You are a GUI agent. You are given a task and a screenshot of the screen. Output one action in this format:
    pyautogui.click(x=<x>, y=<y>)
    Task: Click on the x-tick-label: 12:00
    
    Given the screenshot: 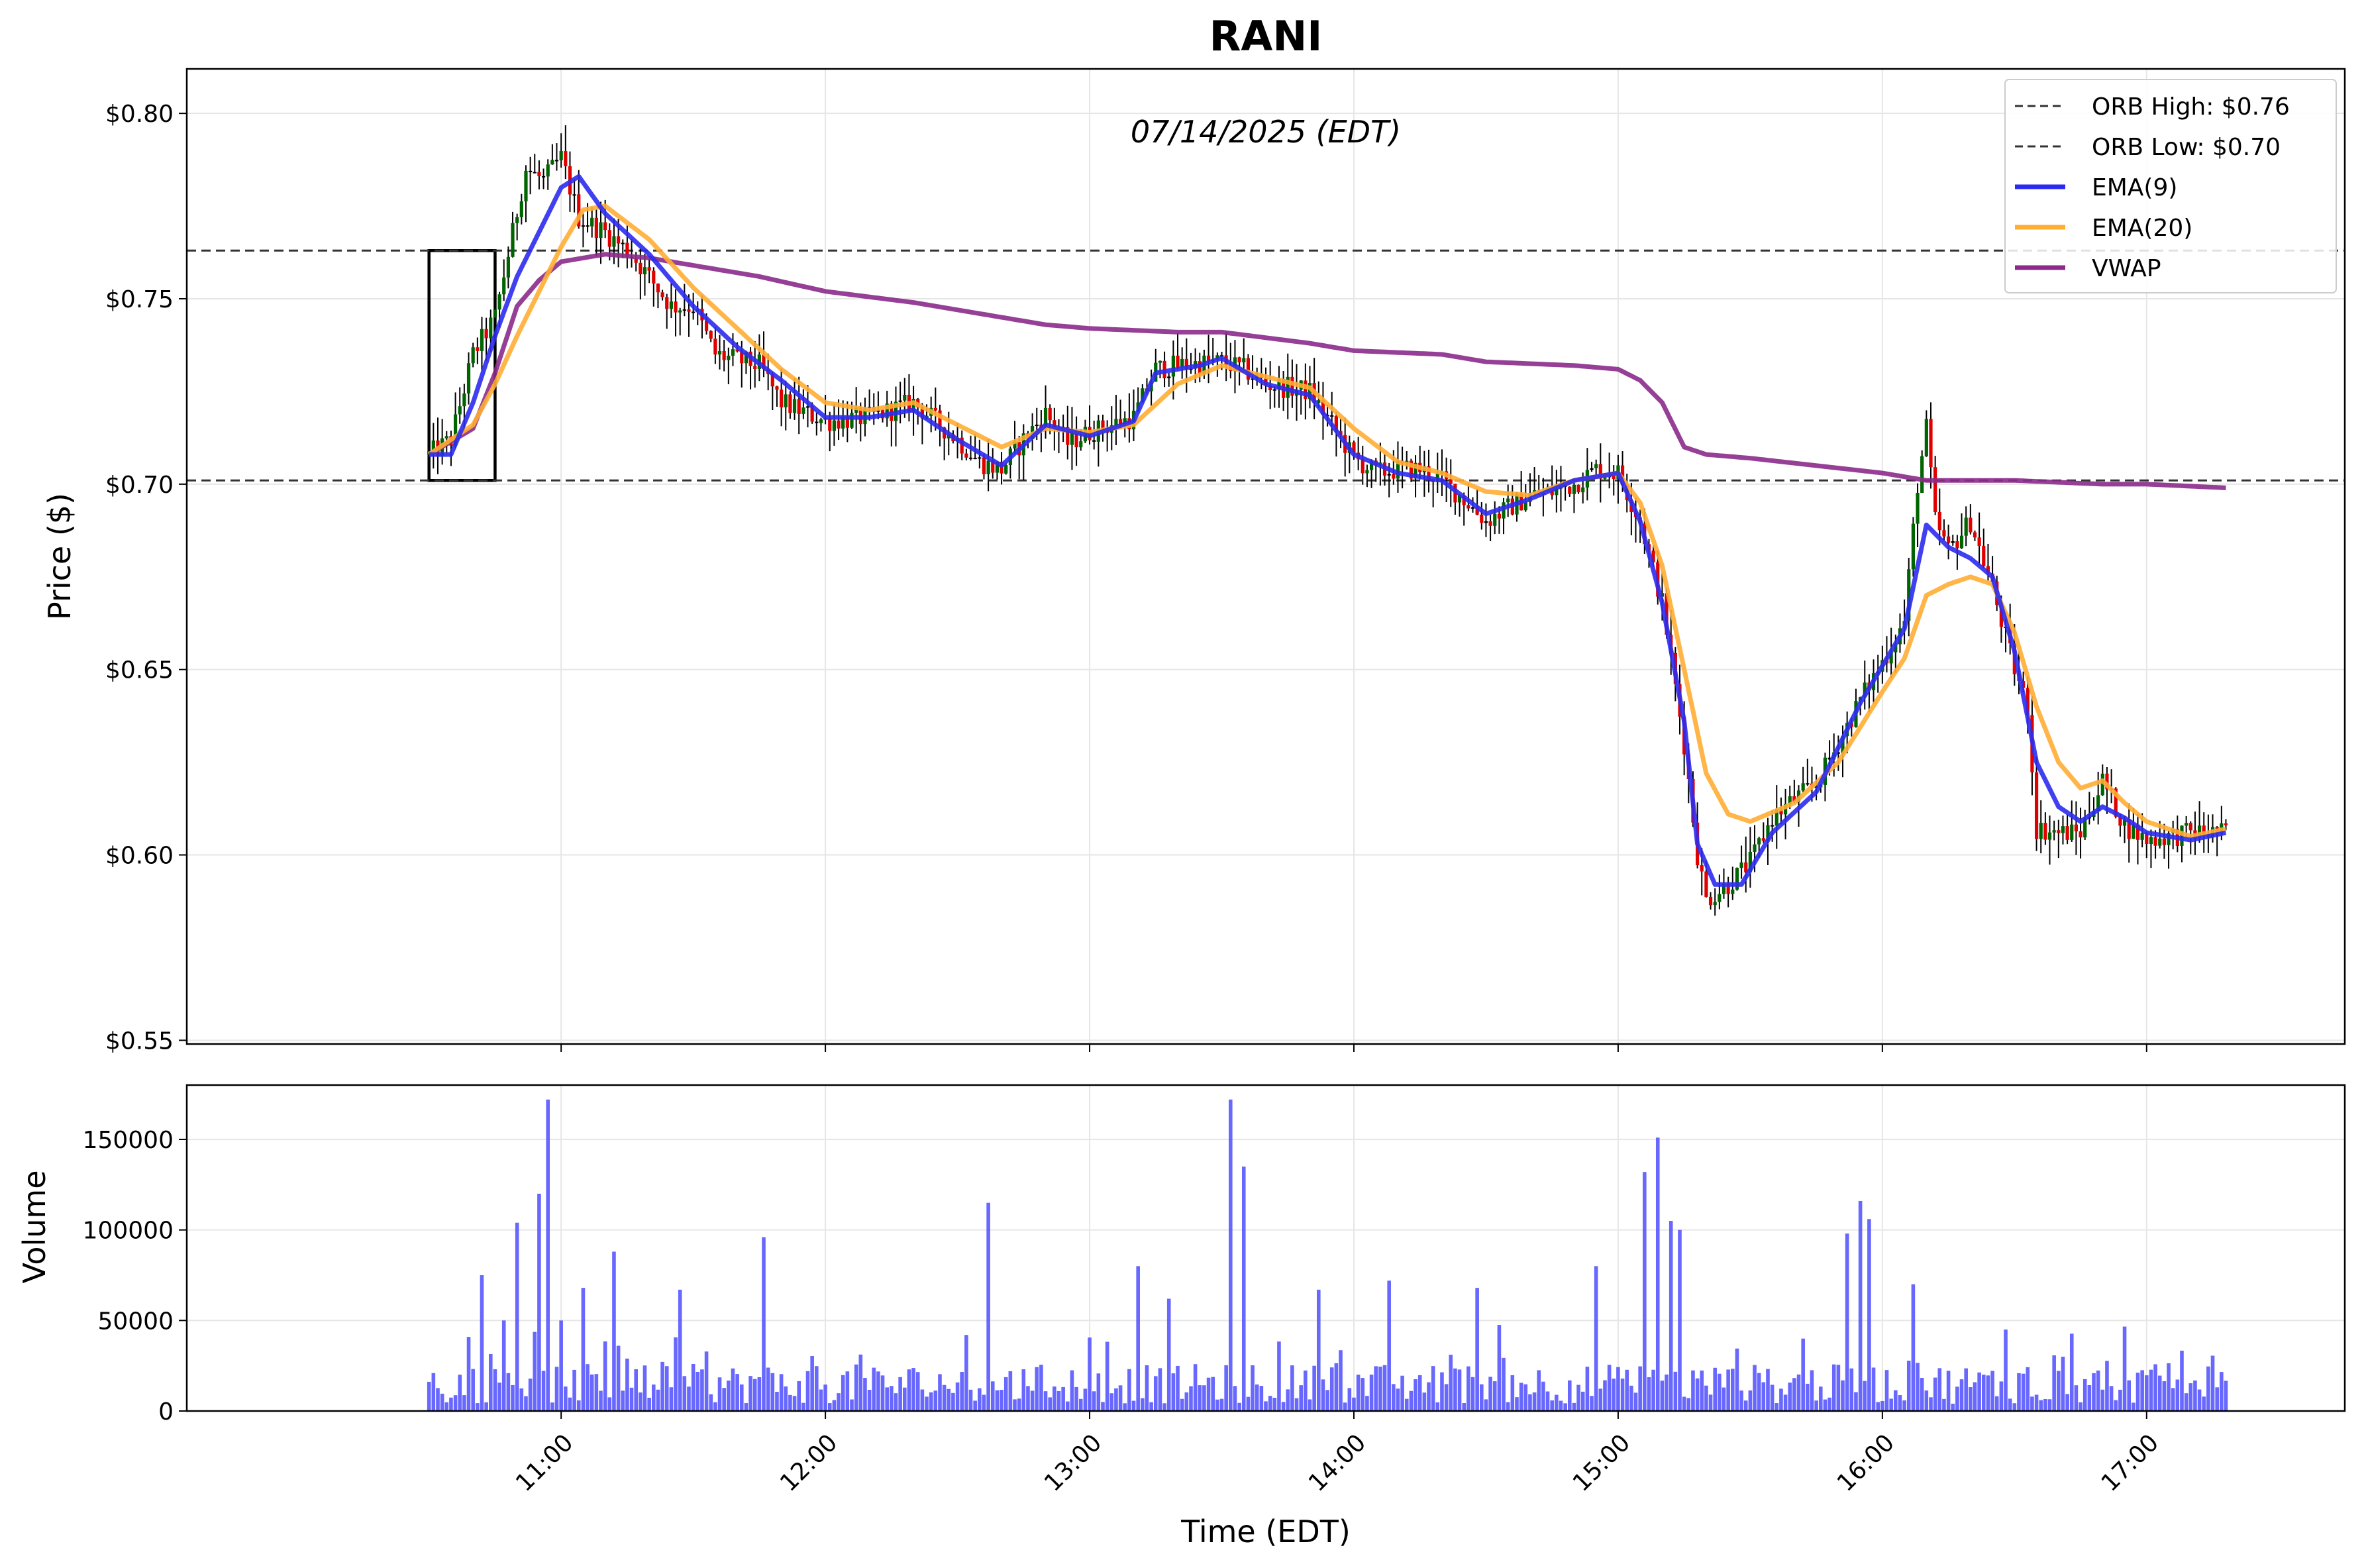 What is the action you would take?
    pyautogui.click(x=809, y=1462)
    